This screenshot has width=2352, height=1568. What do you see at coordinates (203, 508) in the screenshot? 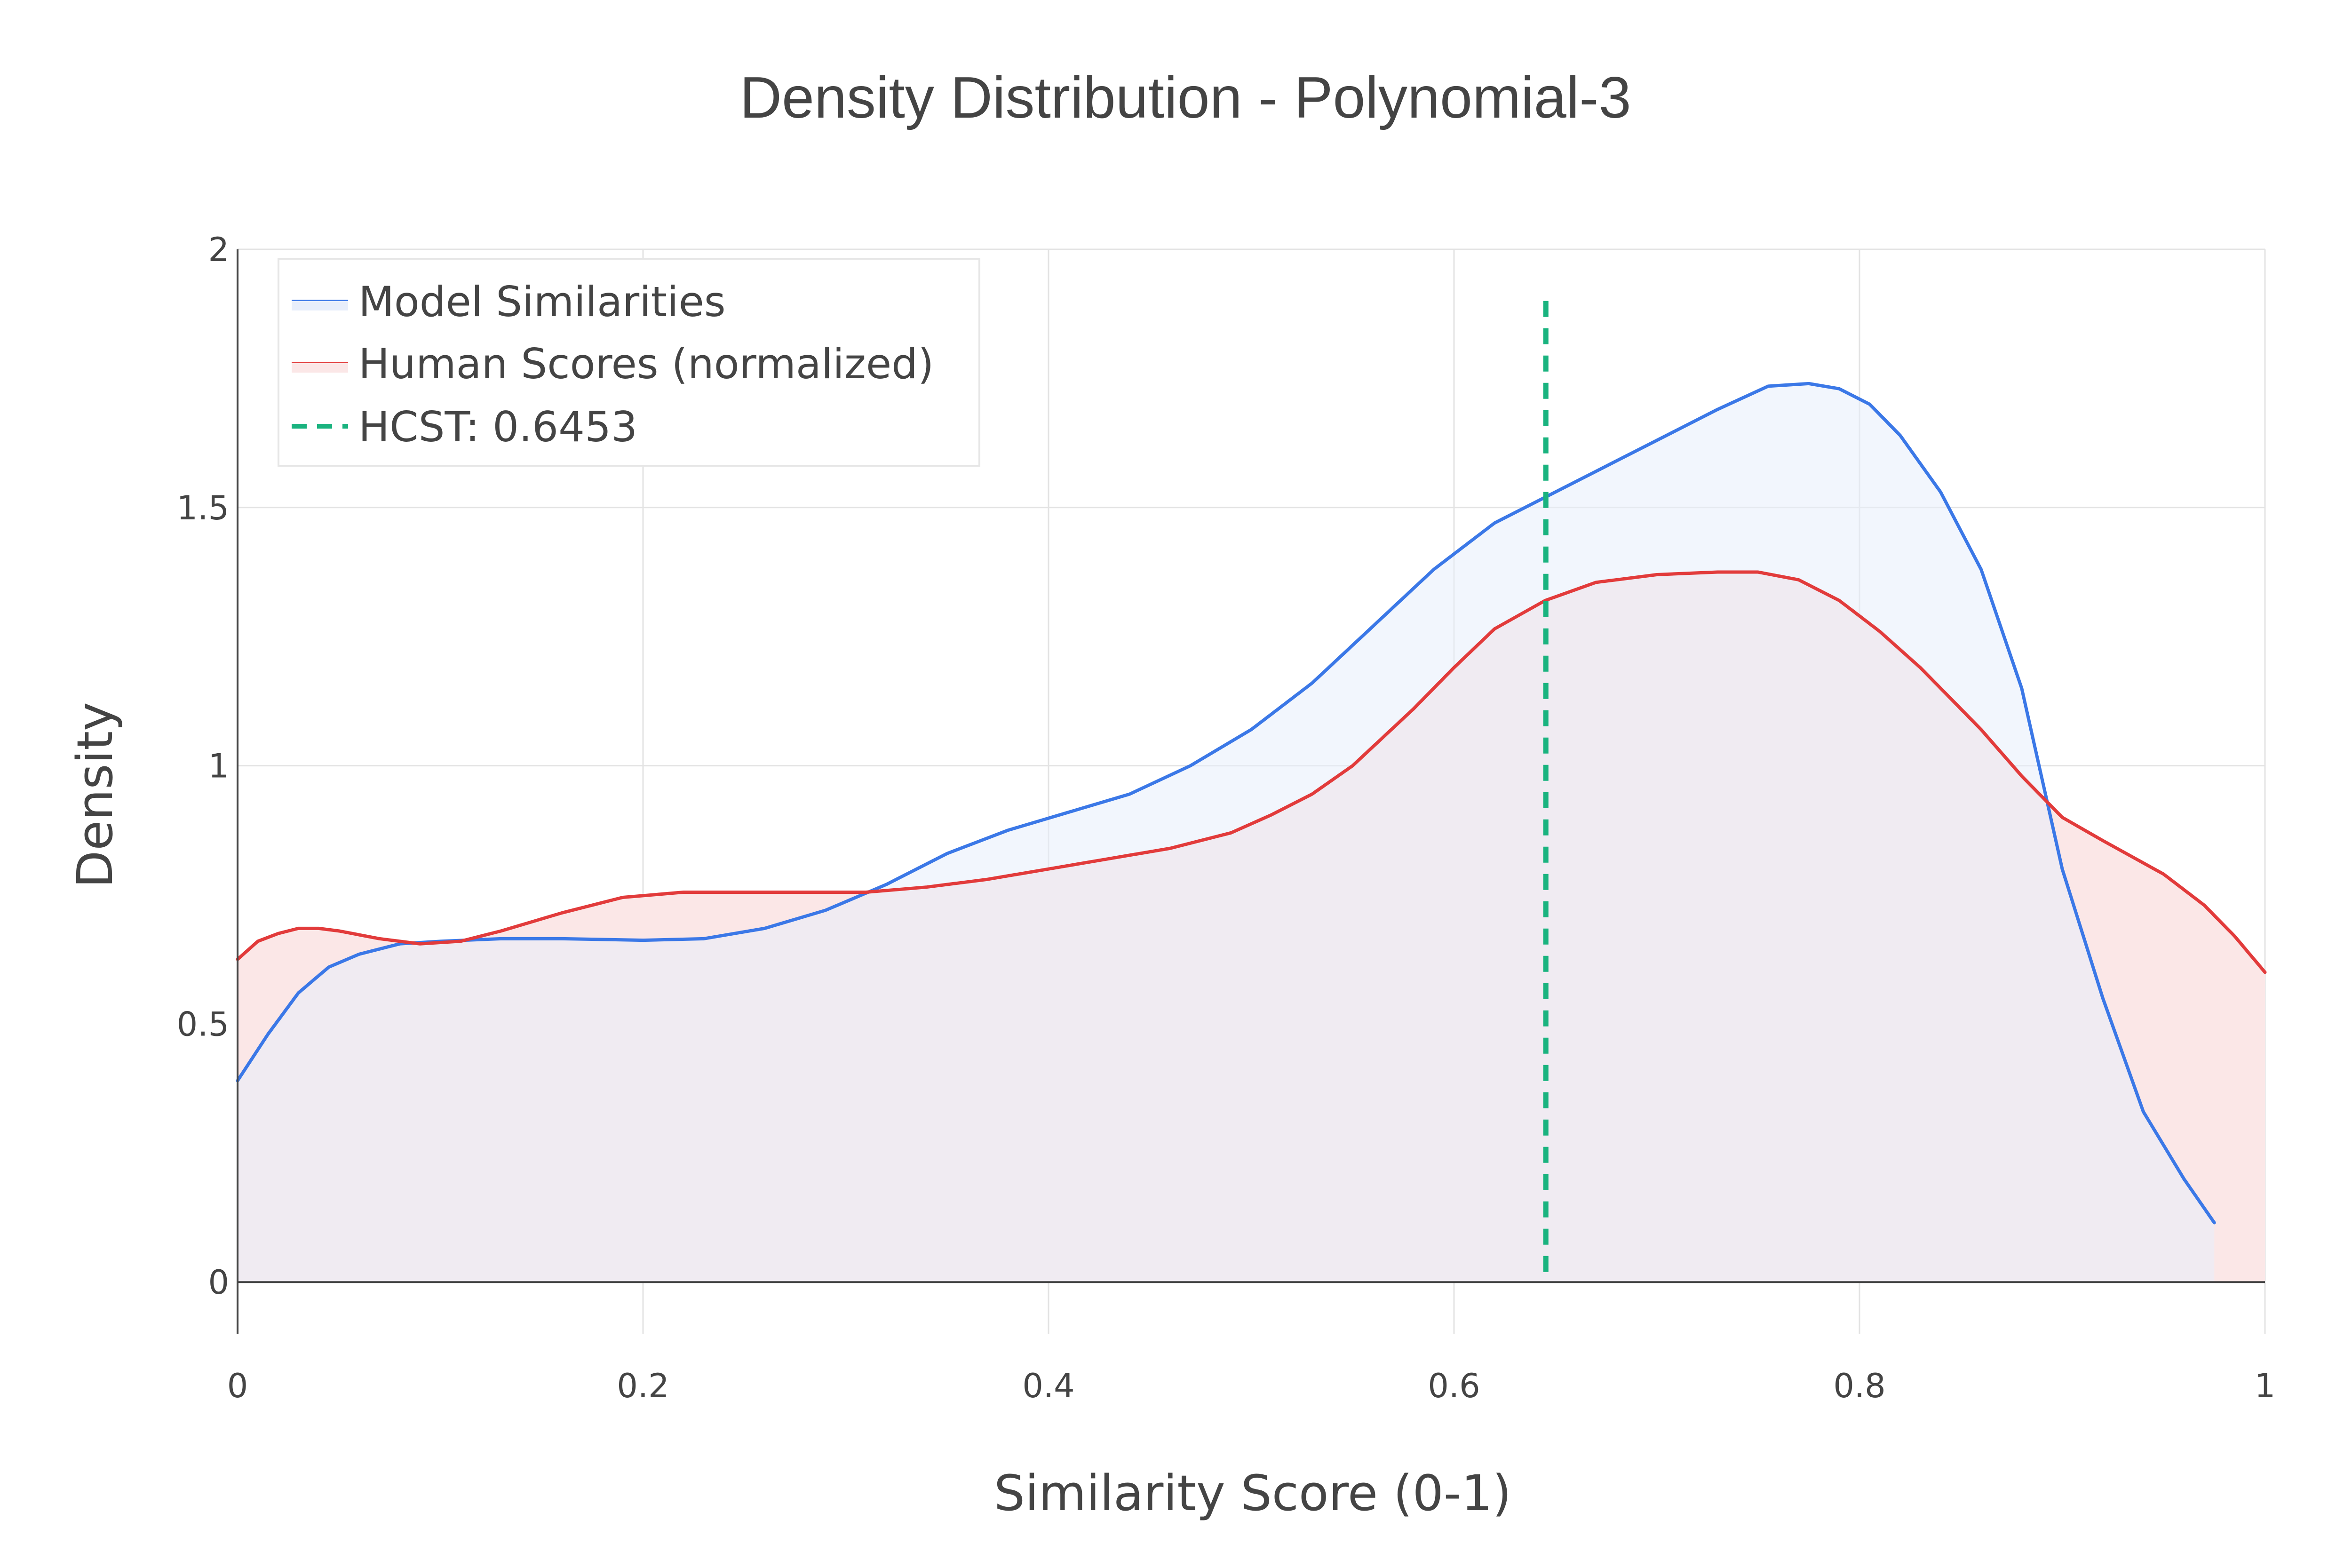
I see `y-tick-label: 1.5` at bounding box center [203, 508].